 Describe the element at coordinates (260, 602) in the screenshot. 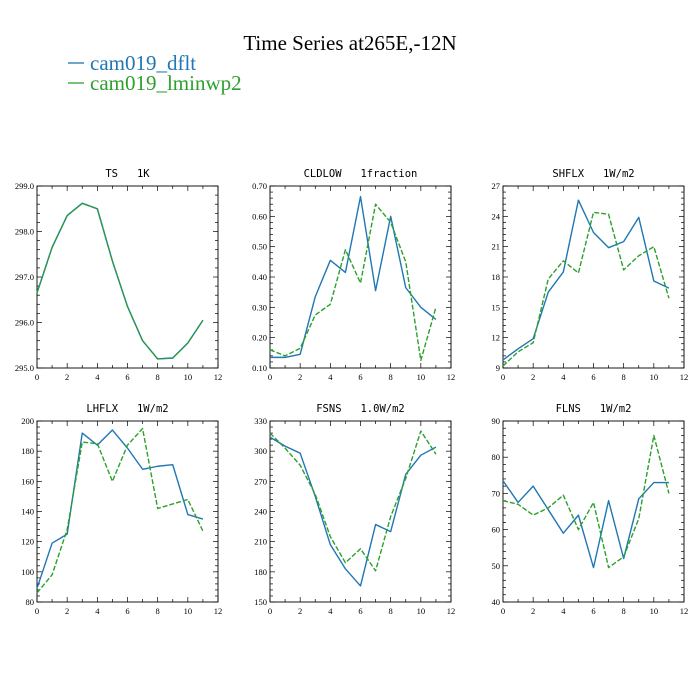

I see `y-tick-label: 150` at that location.